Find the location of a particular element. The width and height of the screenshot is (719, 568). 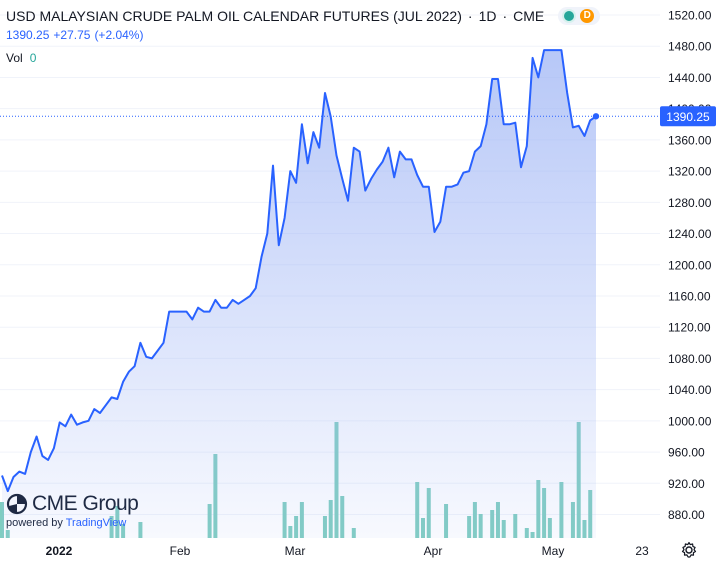

interval-label: 1D is located at coordinates (487, 16).